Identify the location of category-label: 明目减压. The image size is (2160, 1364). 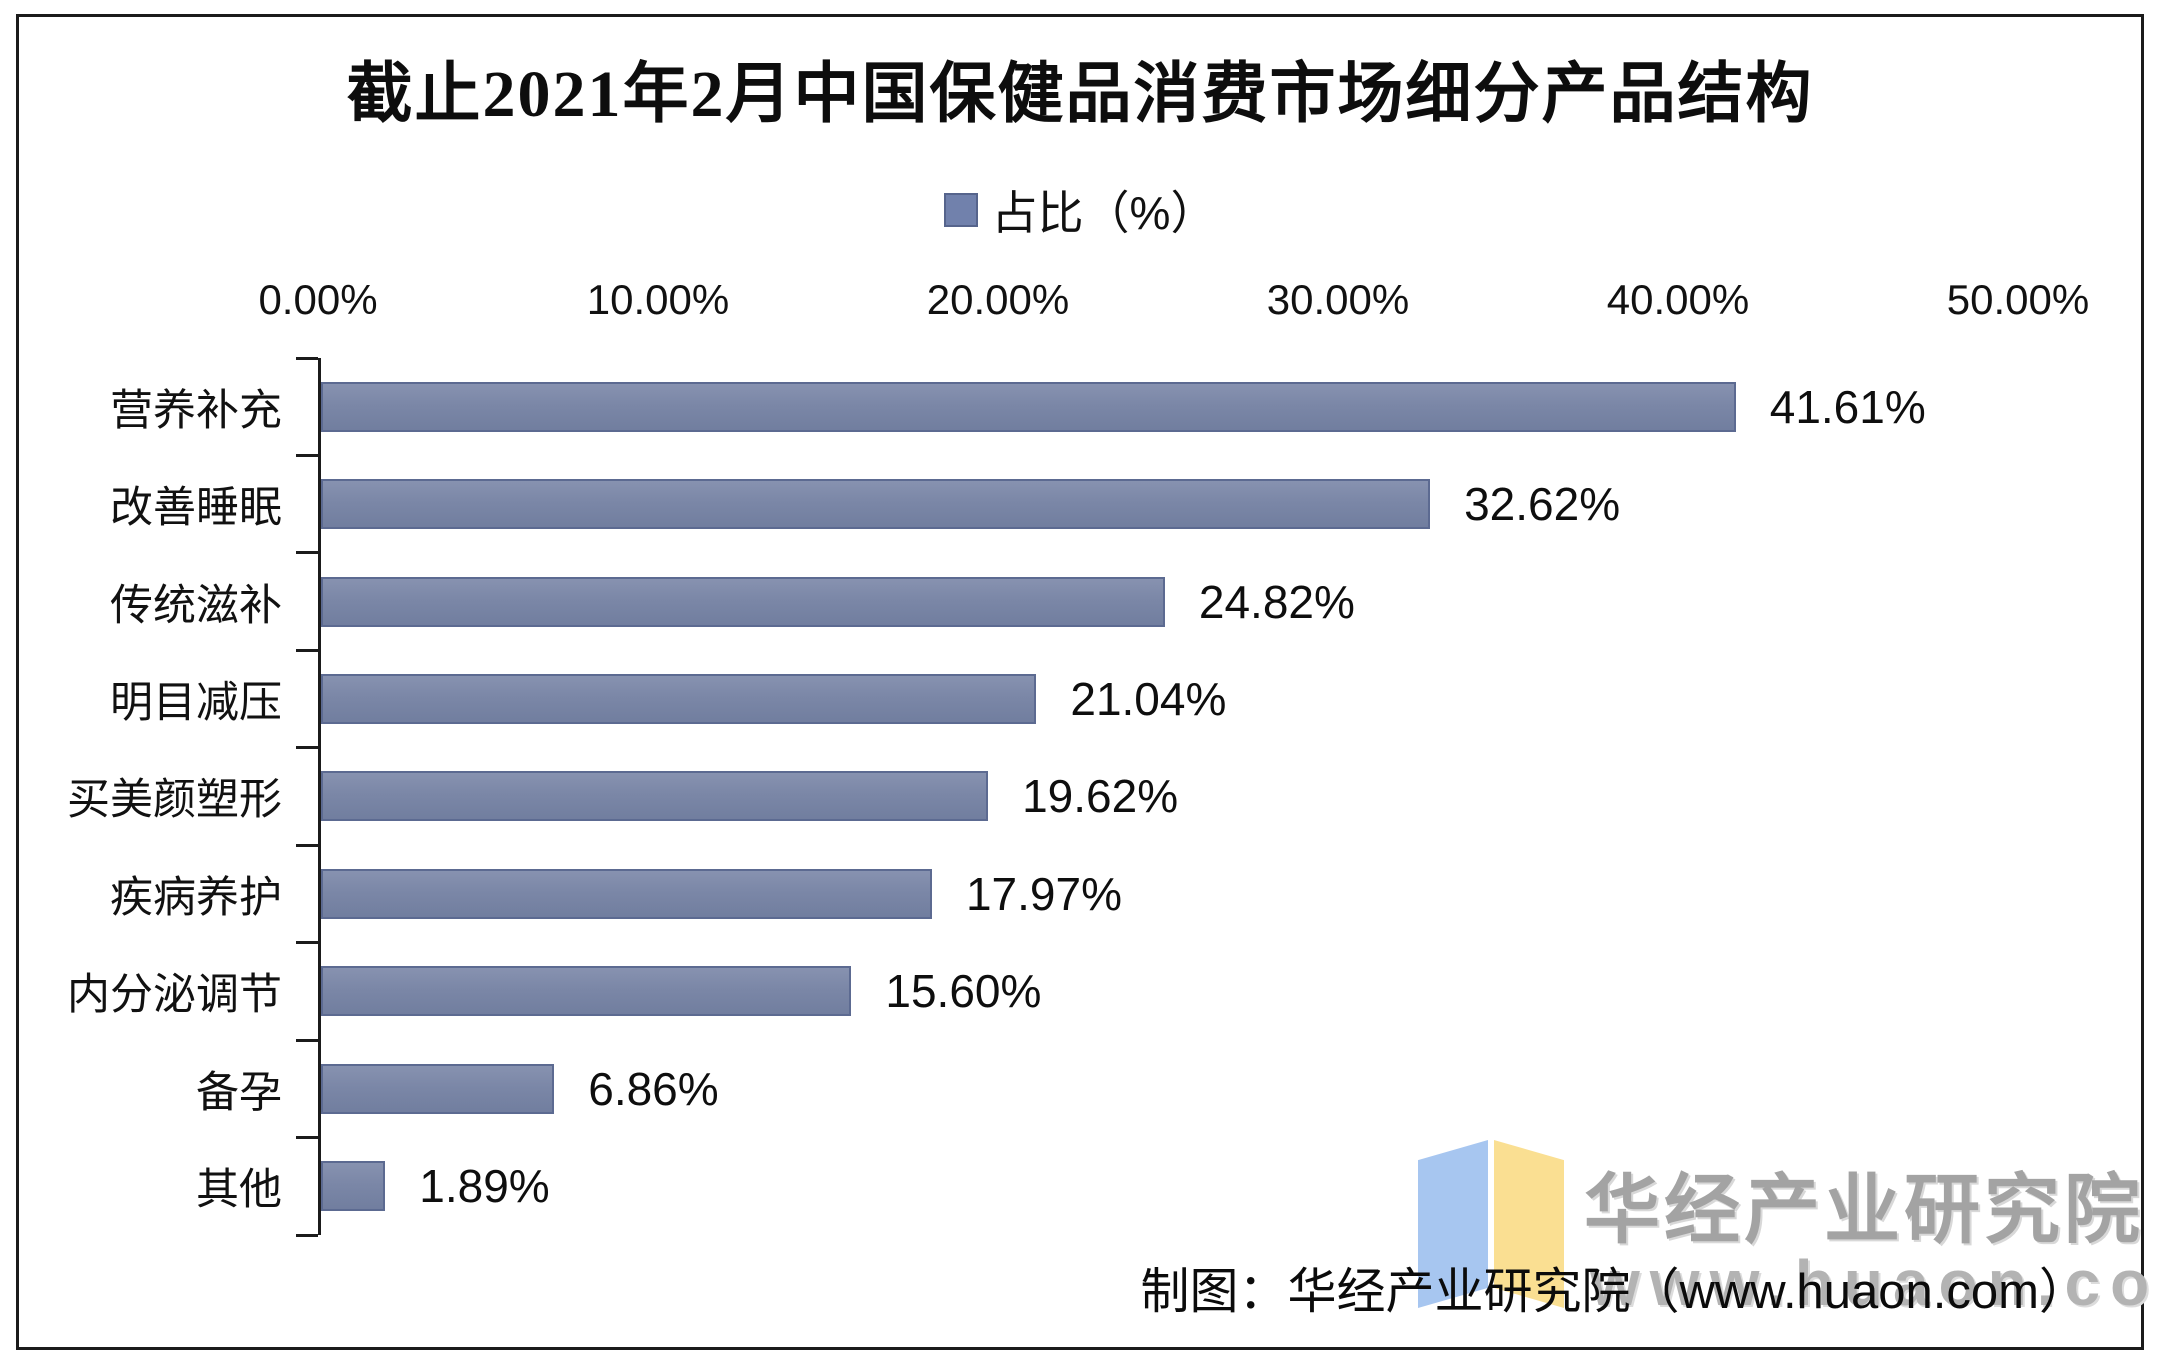
(196, 703).